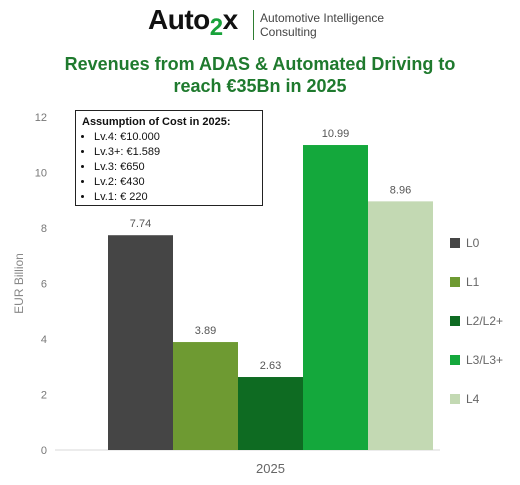 Image resolution: width=520 pixels, height=485 pixels. I want to click on bar-l0, so click(140, 342).